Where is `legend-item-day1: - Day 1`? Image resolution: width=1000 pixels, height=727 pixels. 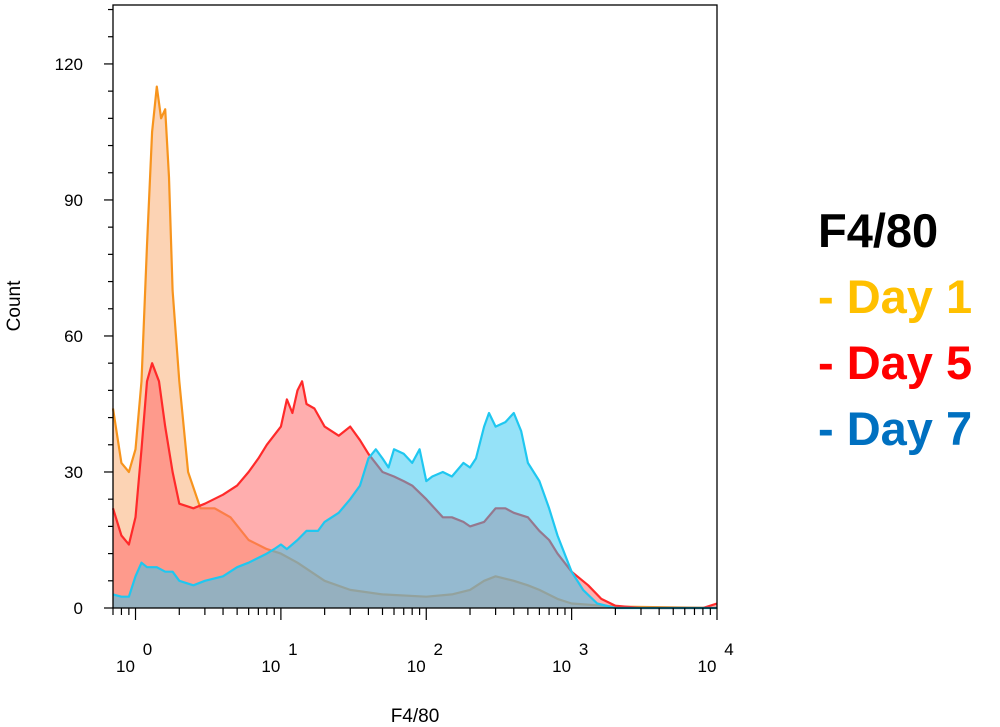 legend-item-day1: - Day 1 is located at coordinates (895, 296).